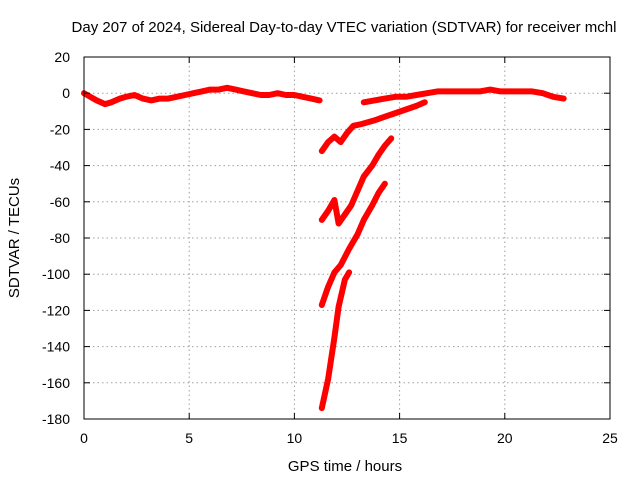 This screenshot has height=480, width=640. What do you see at coordinates (373, 127) in the screenshot?
I see `series-line-recovery-a` at bounding box center [373, 127].